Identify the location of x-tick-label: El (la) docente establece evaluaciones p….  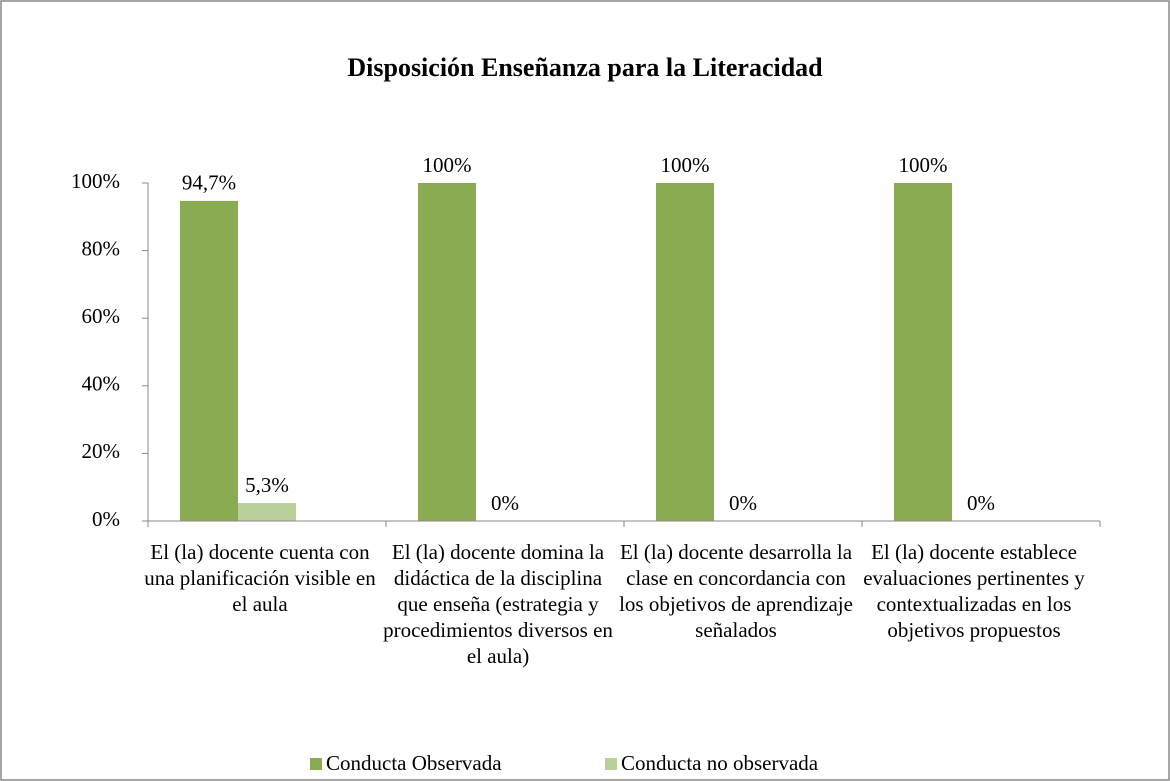
(974, 591).